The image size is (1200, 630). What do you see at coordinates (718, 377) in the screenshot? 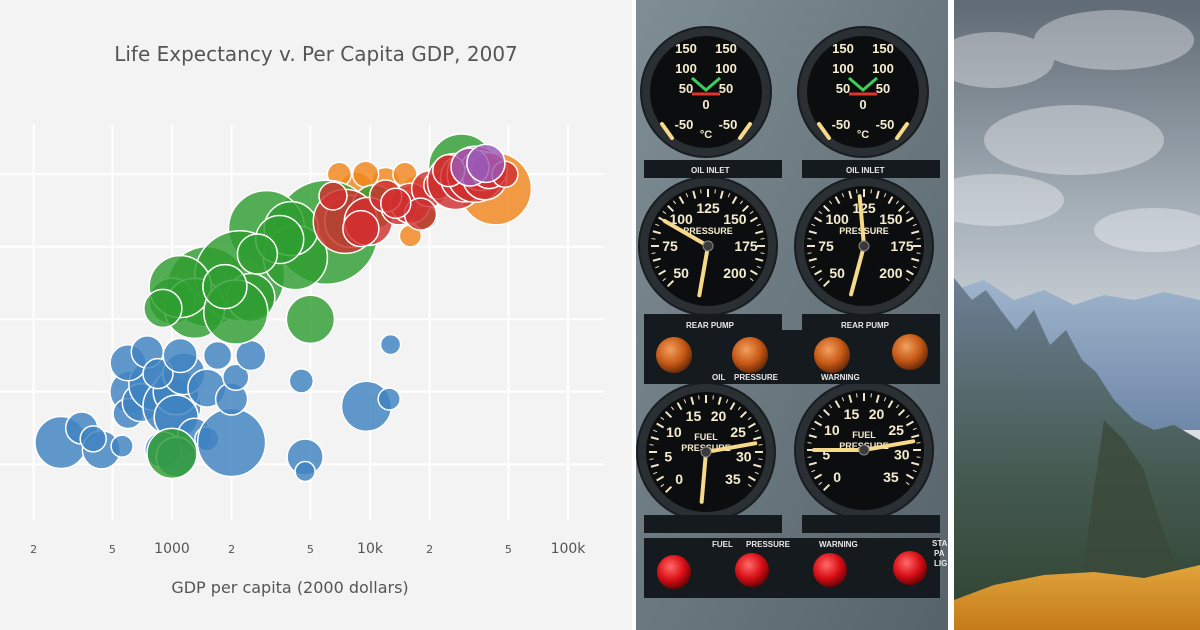
I see `oil-label: OIL` at bounding box center [718, 377].